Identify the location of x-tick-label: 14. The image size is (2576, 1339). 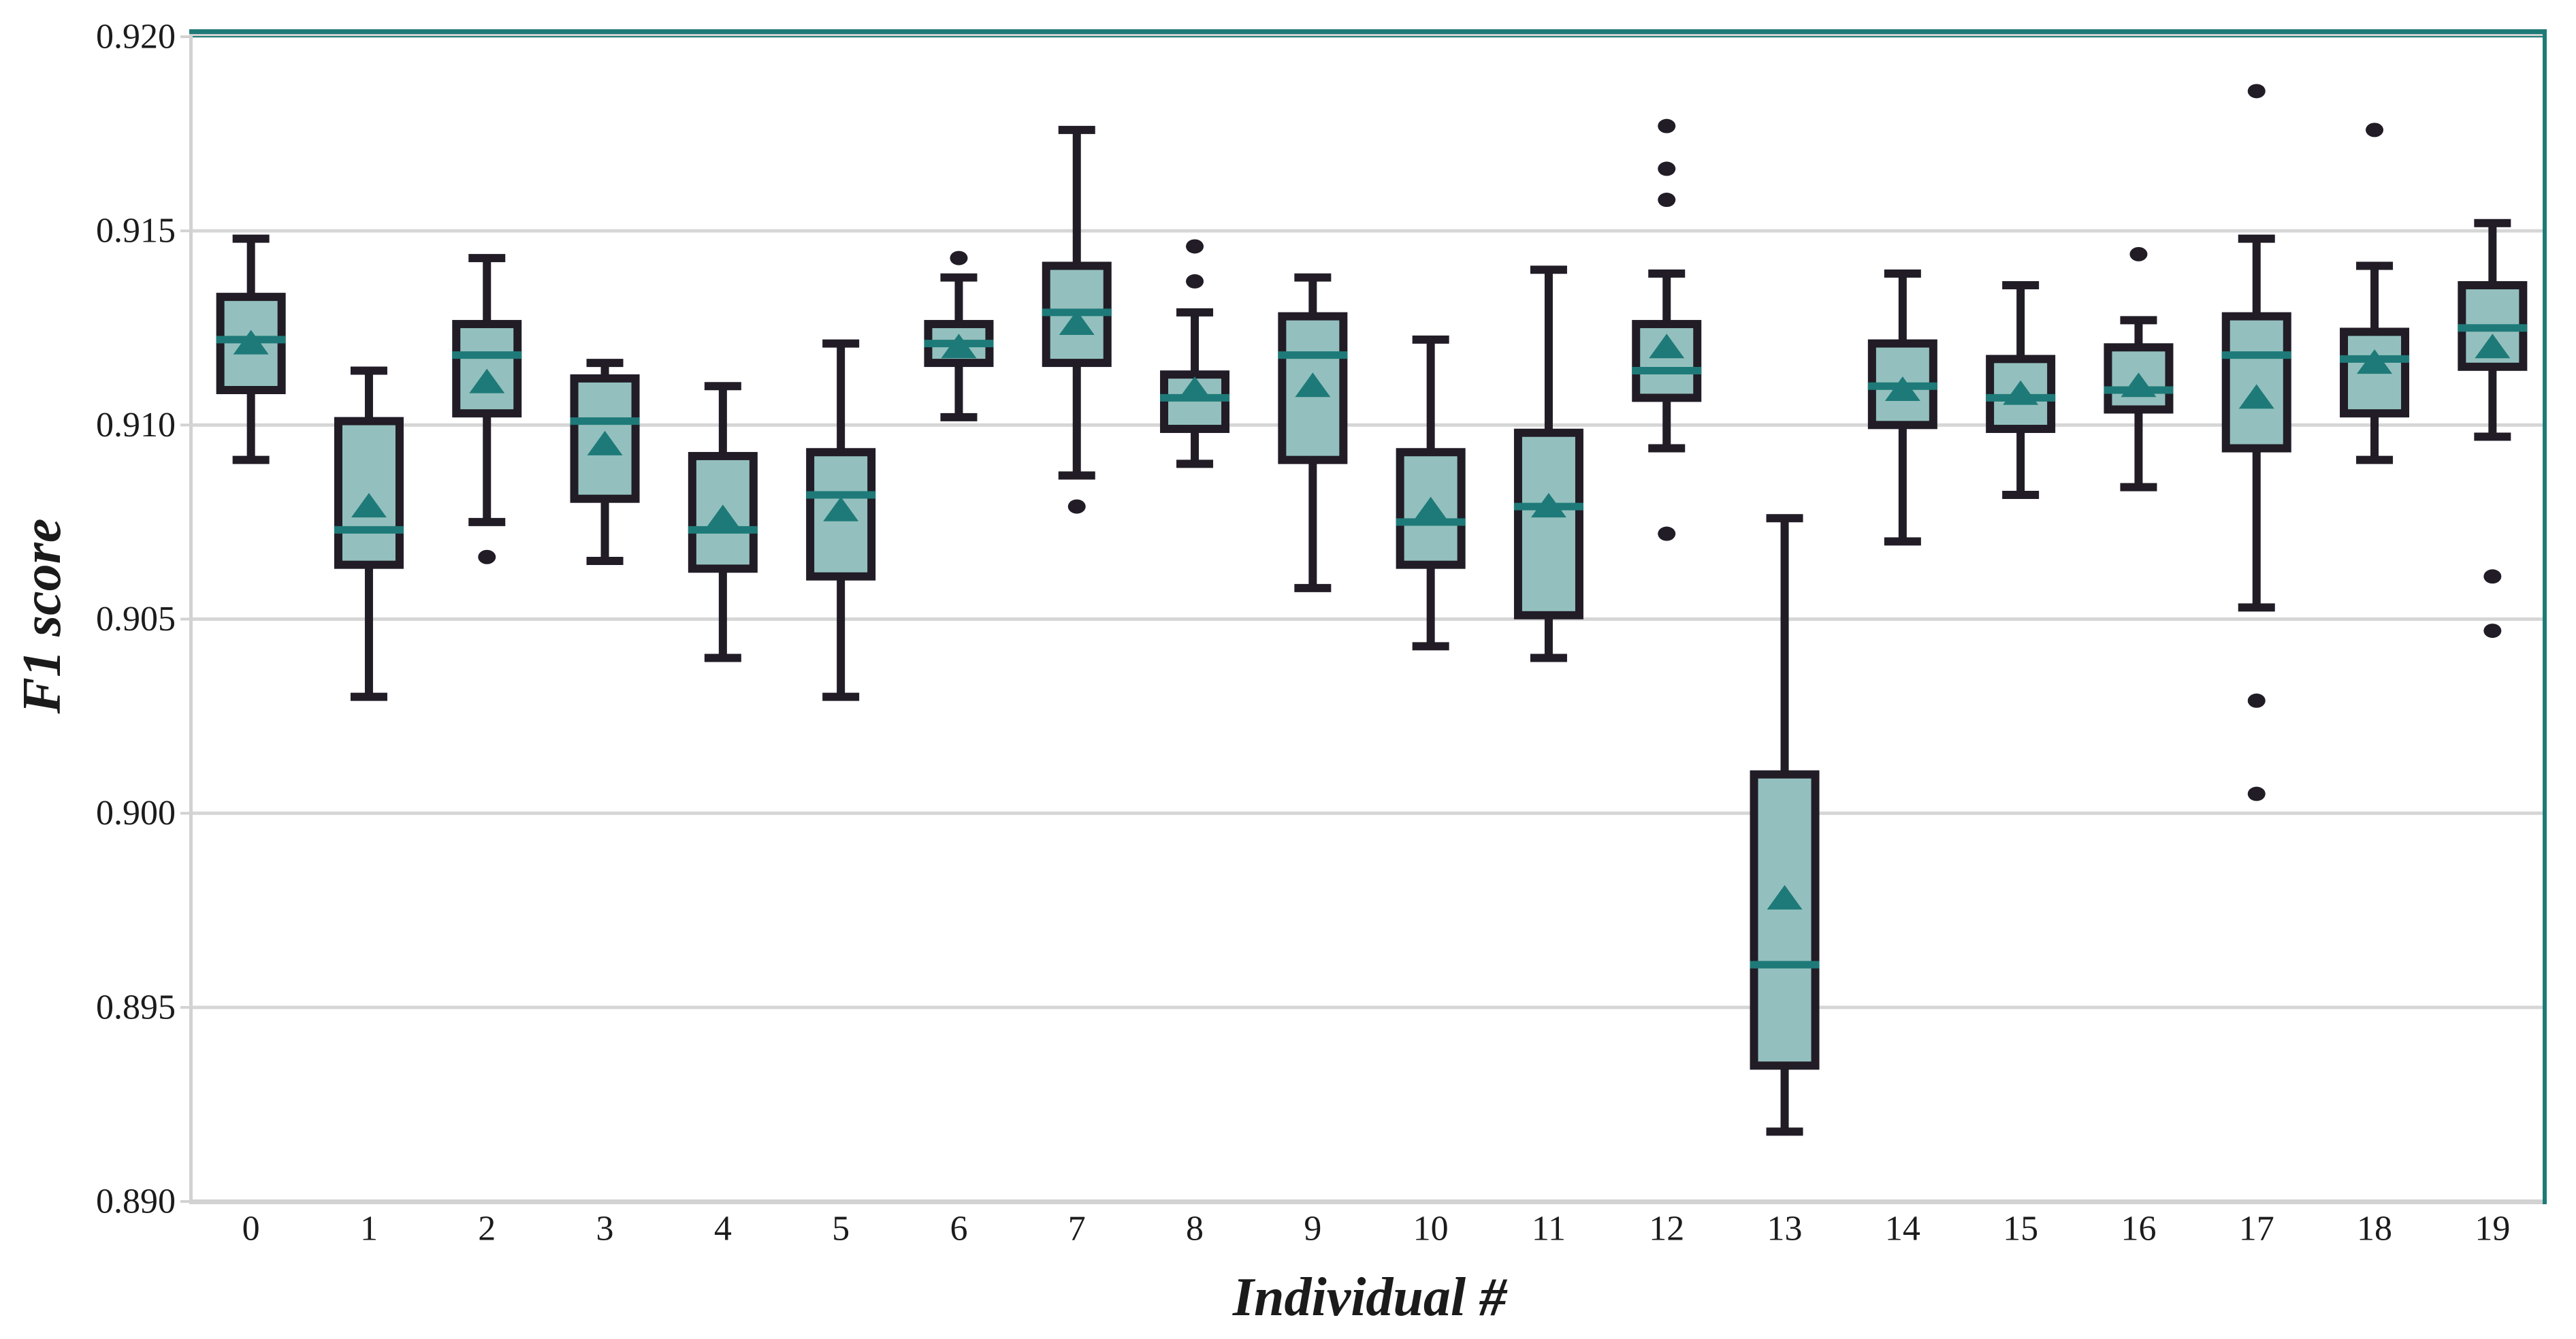
(1903, 1229).